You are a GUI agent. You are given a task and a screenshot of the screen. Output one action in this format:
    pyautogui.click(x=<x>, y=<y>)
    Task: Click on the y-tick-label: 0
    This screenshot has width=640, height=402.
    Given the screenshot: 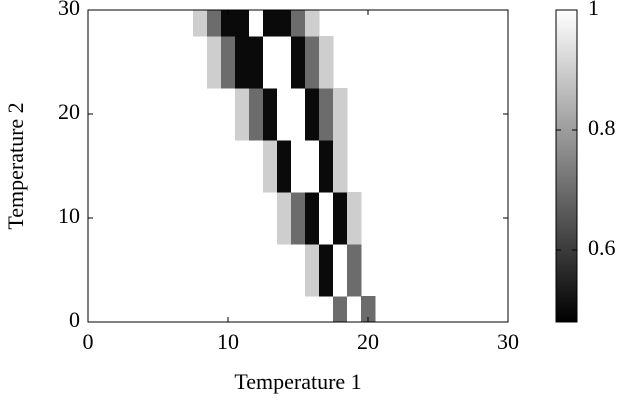 What is the action you would take?
    pyautogui.click(x=74, y=319)
    